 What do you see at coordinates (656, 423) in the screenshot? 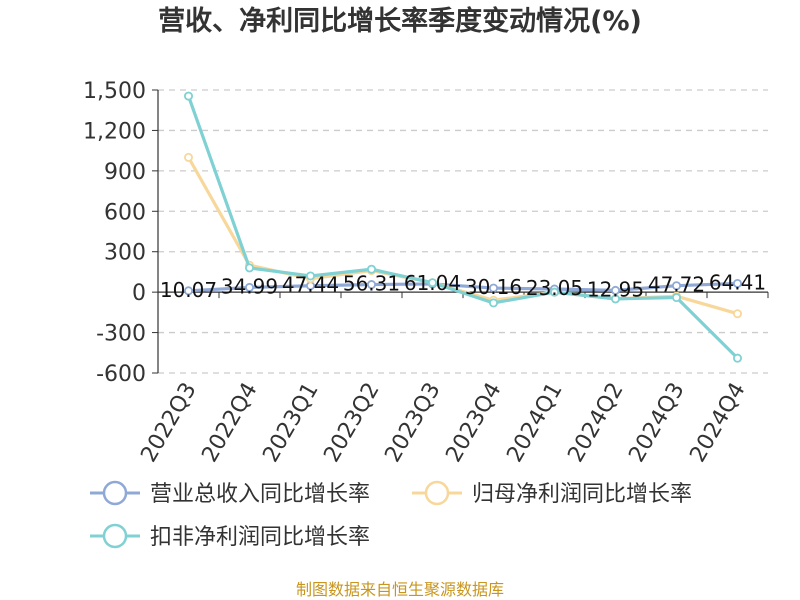
I see `x-tick-label: 2024Q3` at bounding box center [656, 423].